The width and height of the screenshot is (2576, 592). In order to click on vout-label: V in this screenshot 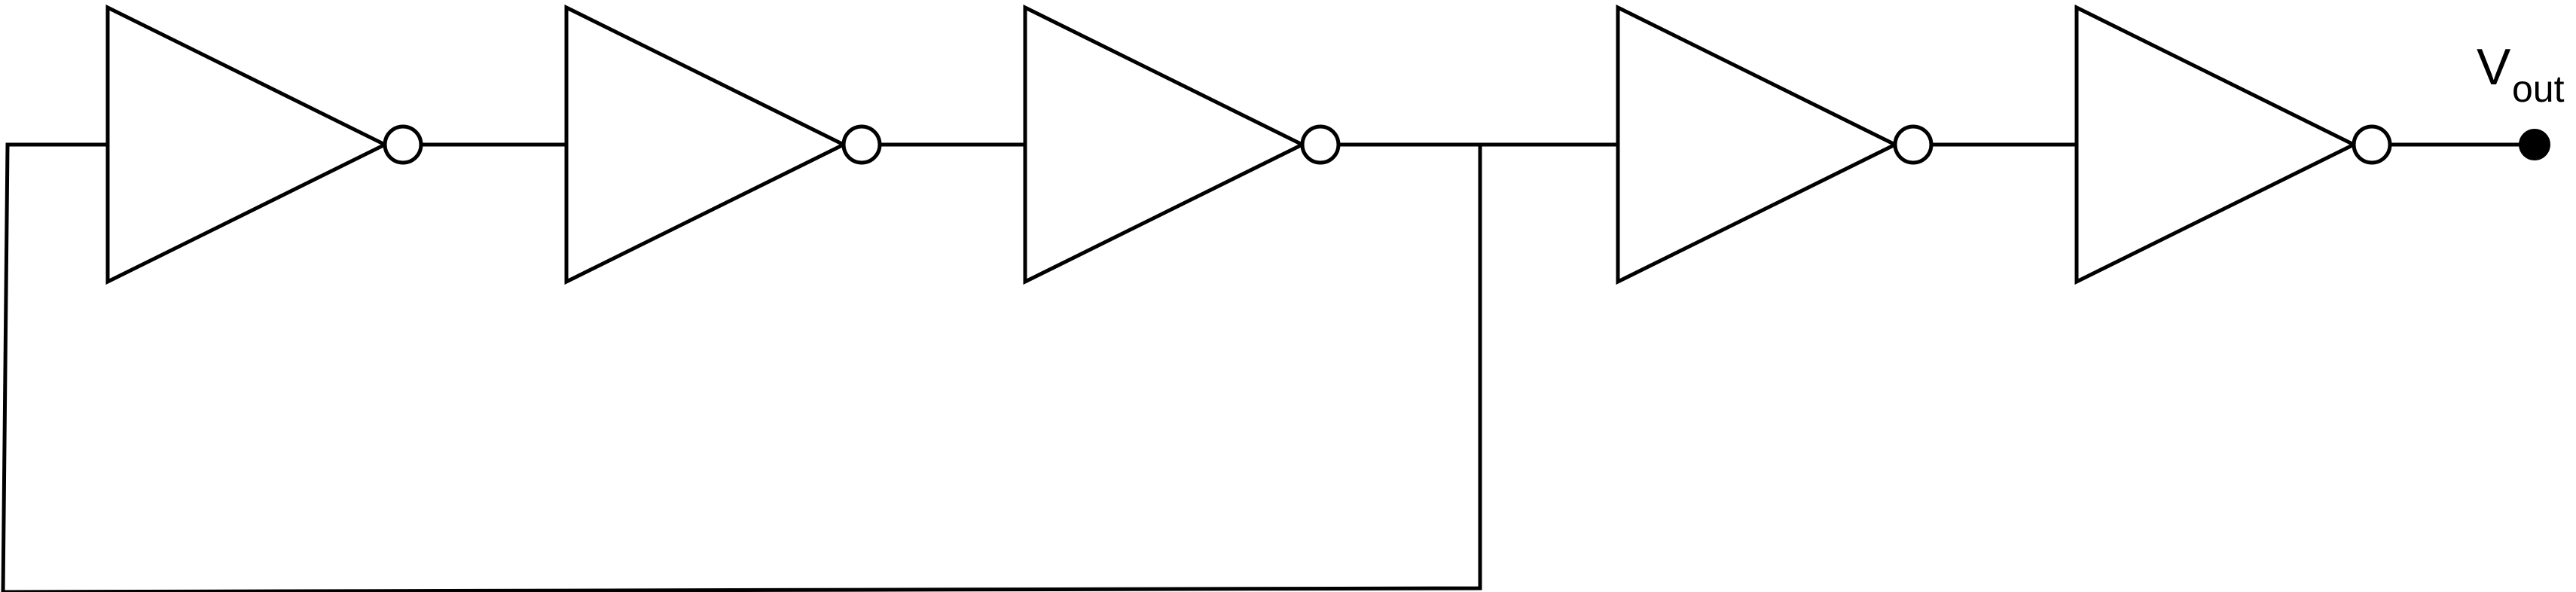, I will do `click(2494, 67)`.